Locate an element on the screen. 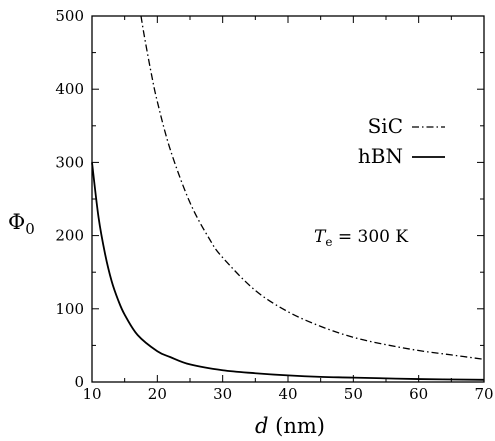 Image resolution: width=495 pixels, height=441 pixels. y-tick-label: 200 is located at coordinates (69, 236).